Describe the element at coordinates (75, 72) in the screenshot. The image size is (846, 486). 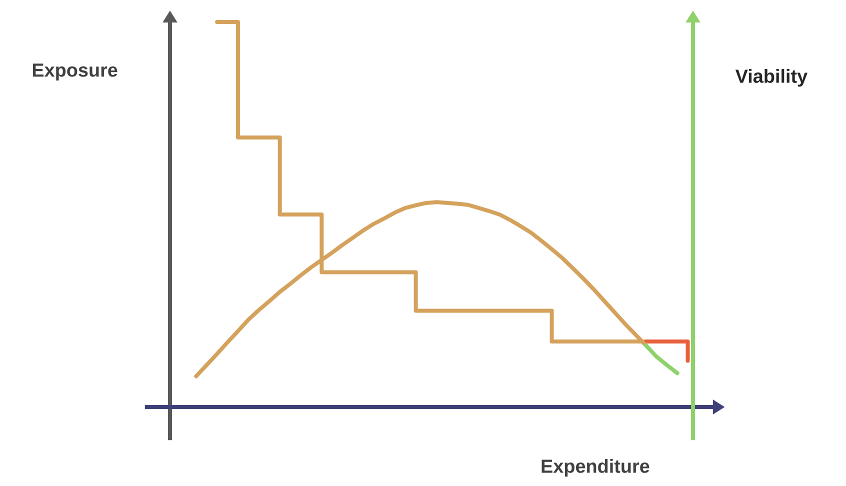
I see `y-axis-title: Exposure` at that location.